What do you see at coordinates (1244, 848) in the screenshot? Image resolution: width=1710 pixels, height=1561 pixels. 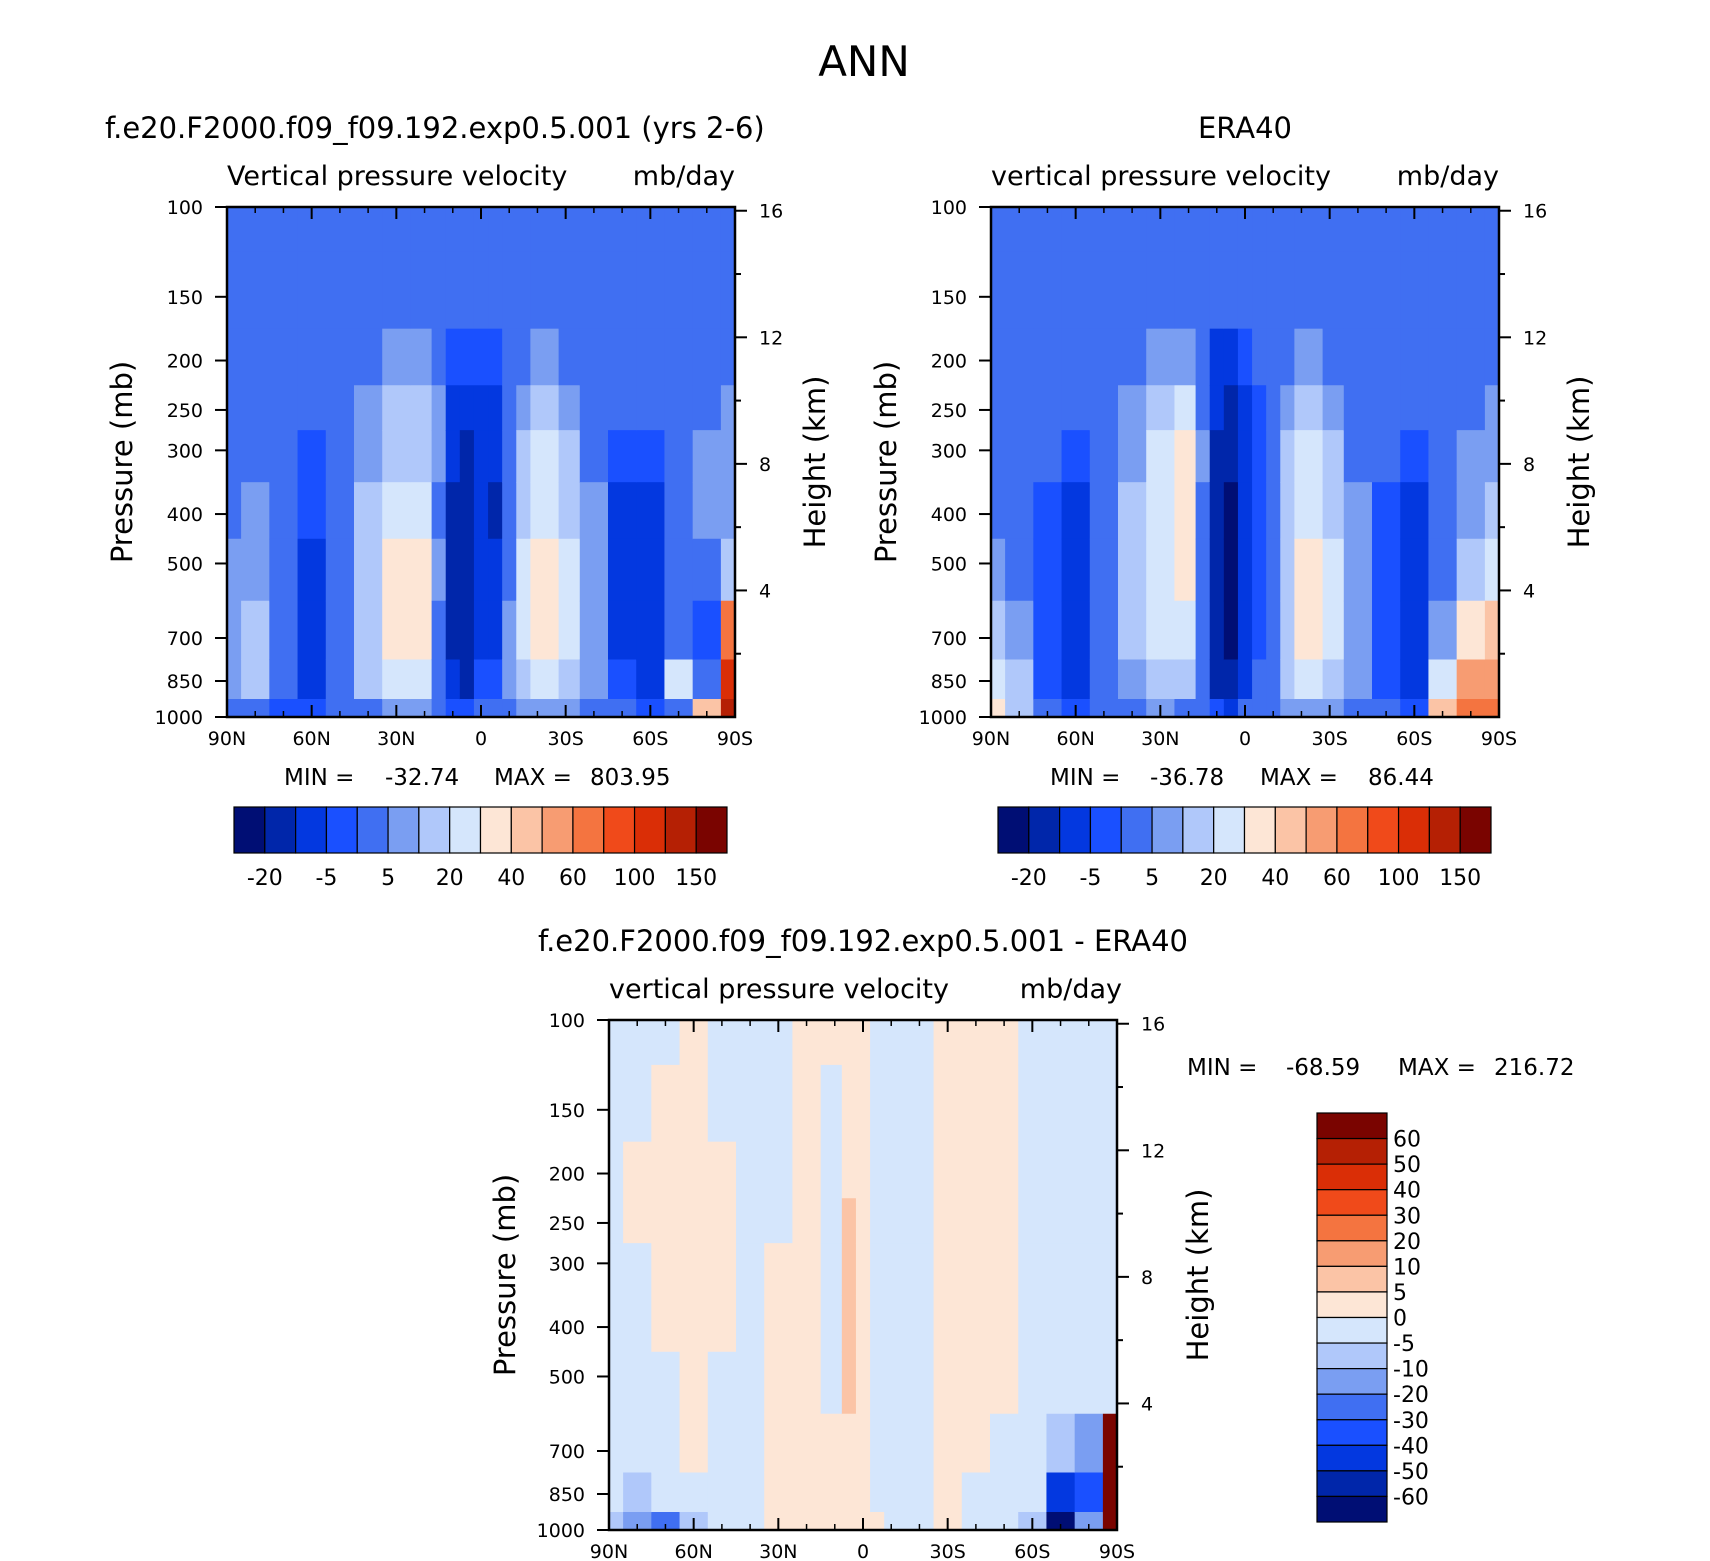 I see `panel-obs-colorbar: -20 -5 5 20 40 60 100 150` at bounding box center [1244, 848].